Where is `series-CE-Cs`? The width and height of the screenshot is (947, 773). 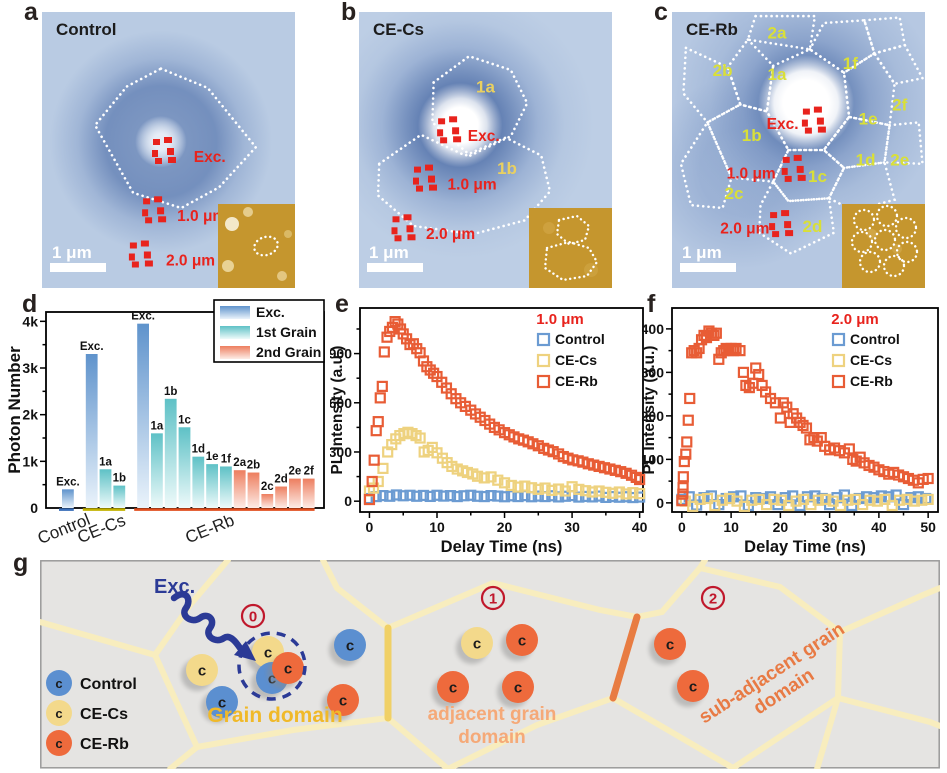
series-CE-Cs is located at coordinates (504, 463).